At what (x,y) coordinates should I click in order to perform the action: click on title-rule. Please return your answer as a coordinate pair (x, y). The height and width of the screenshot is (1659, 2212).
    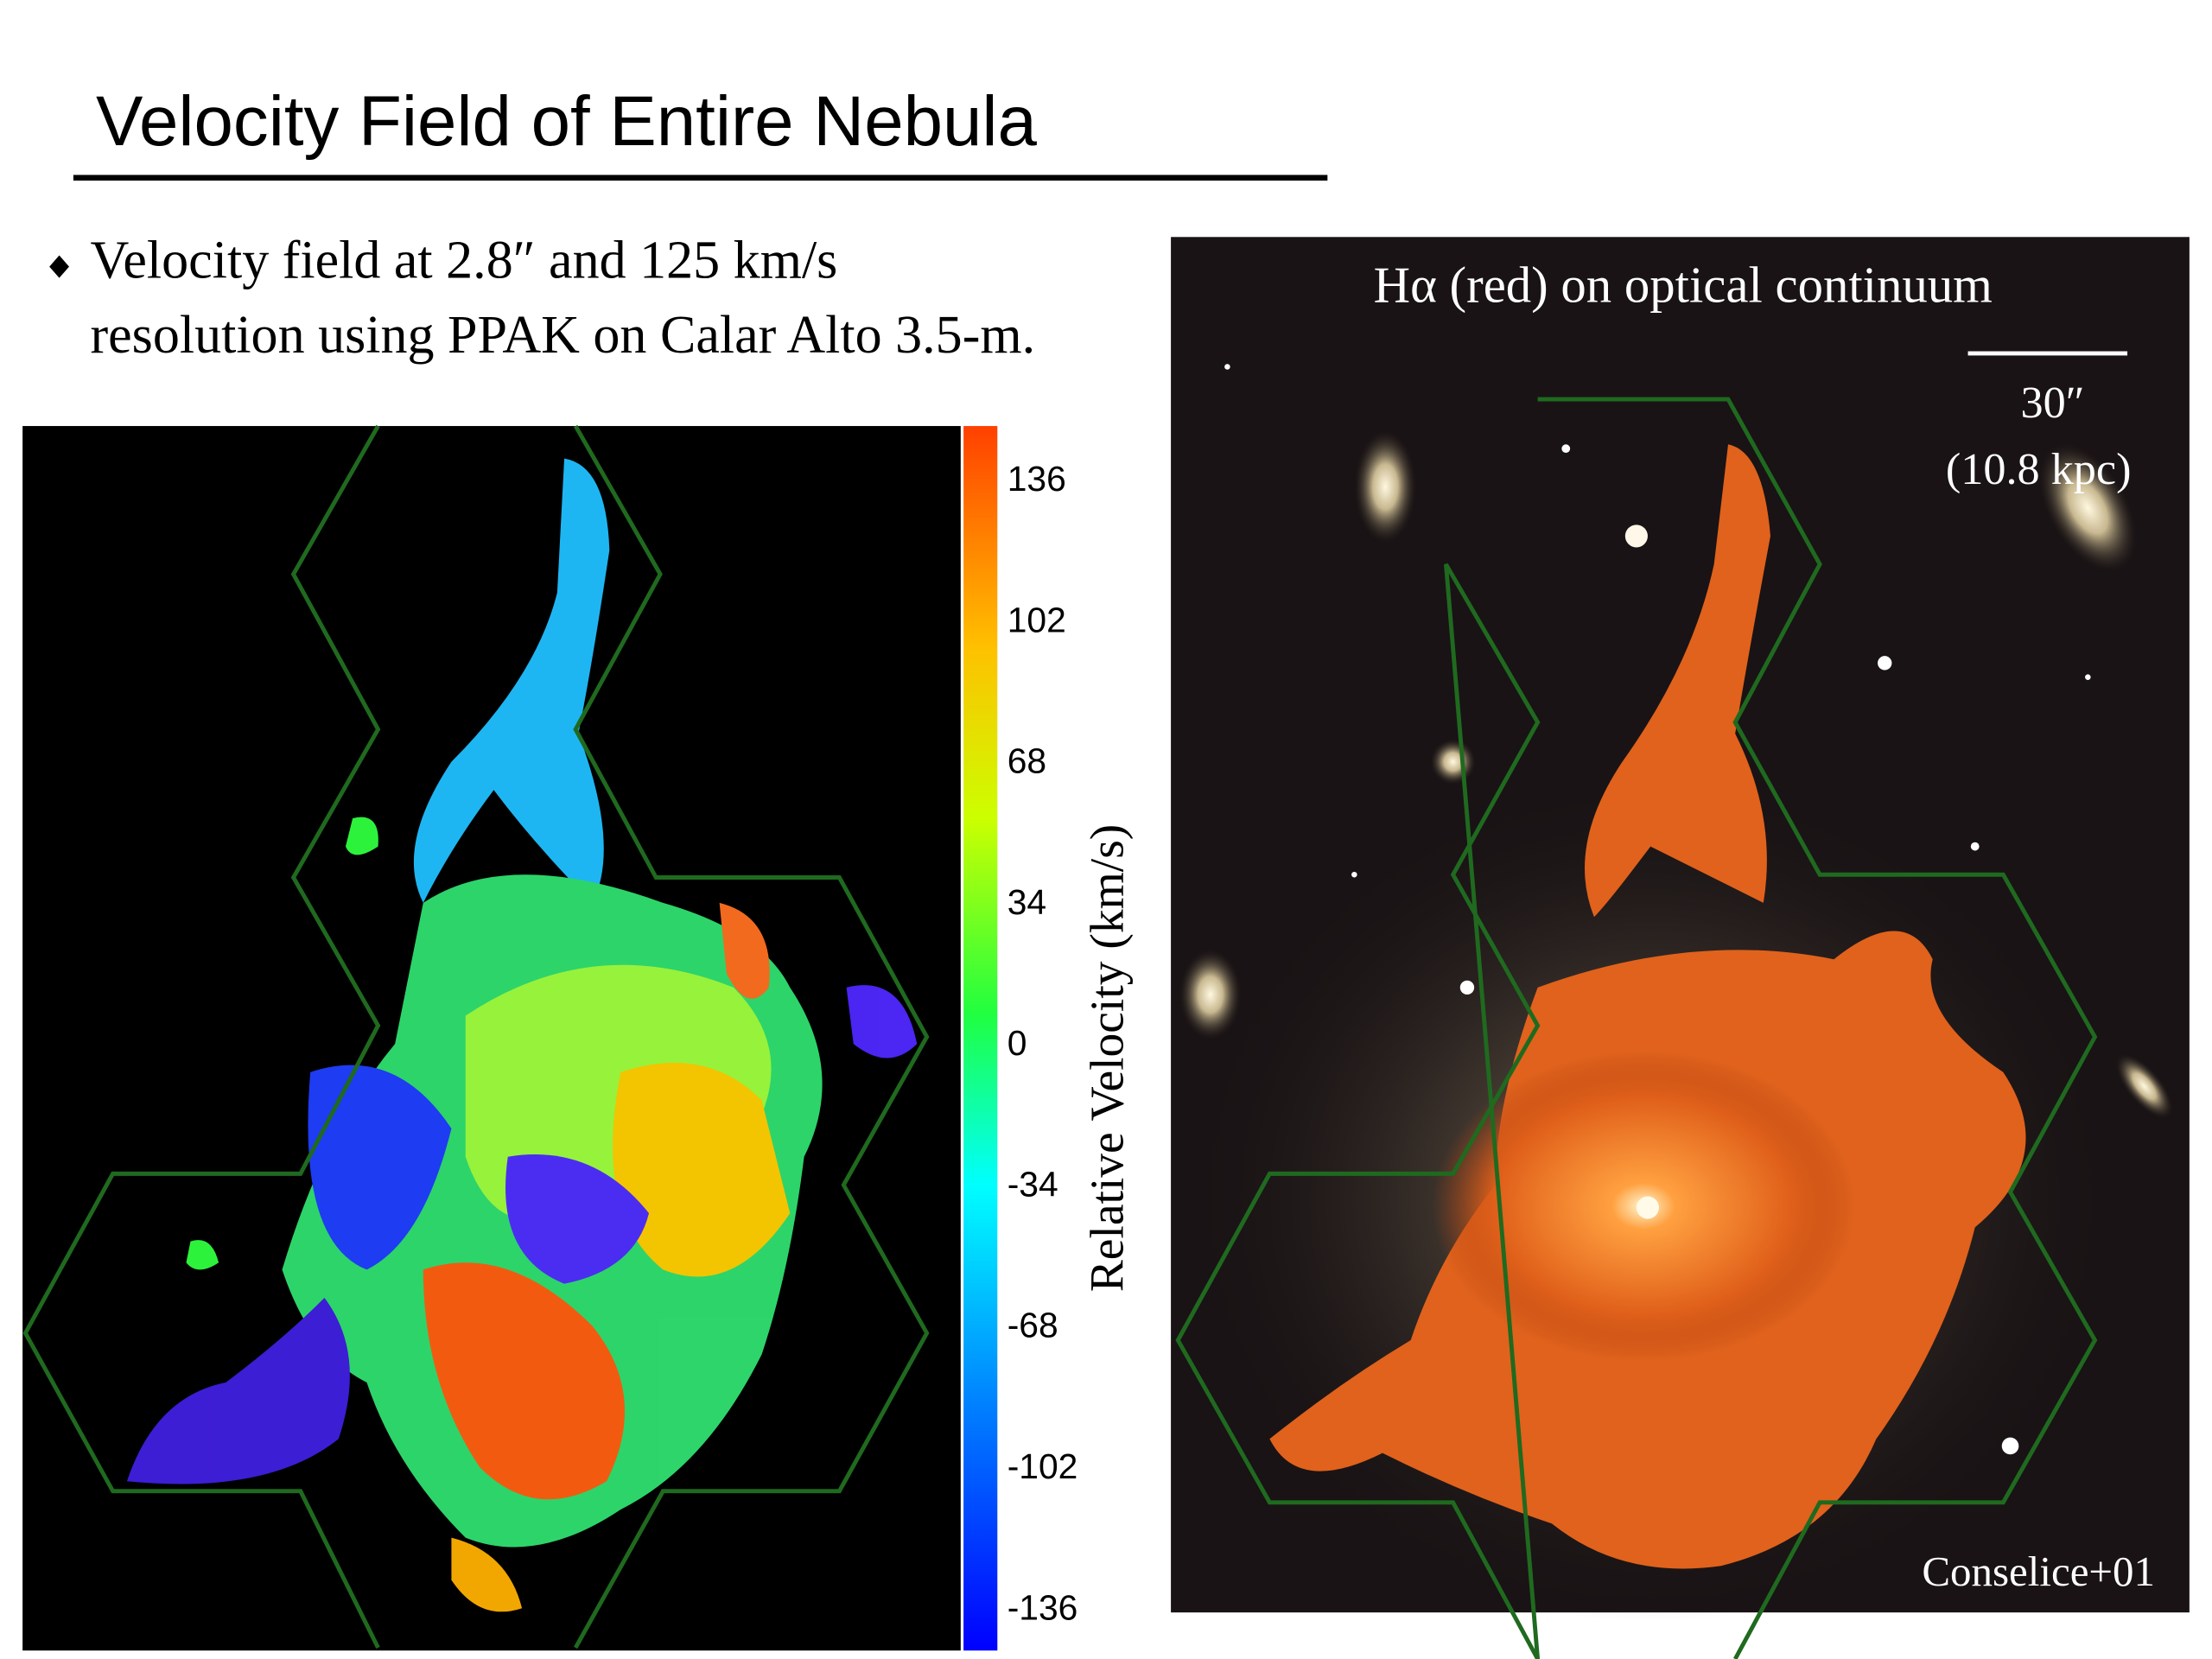
    Looking at the image, I should click on (700, 178).